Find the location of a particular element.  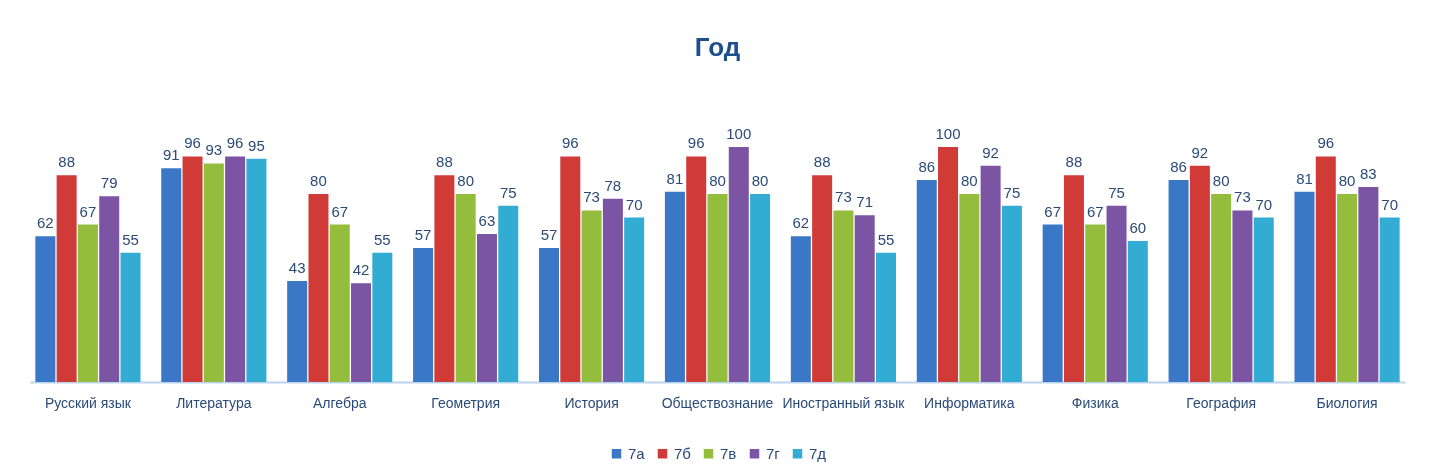

legend-label: 7д is located at coordinates (818, 453).